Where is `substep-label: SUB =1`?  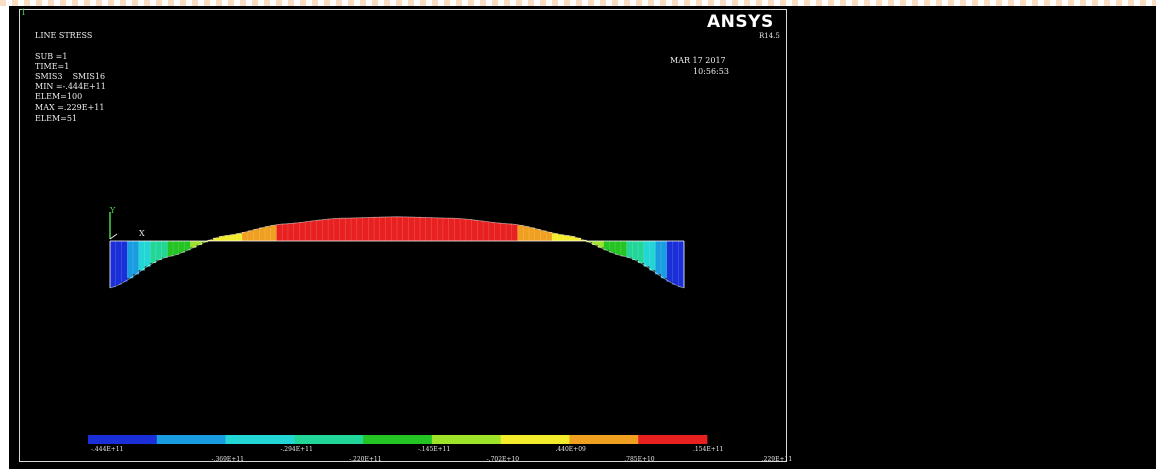
substep-label: SUB =1 is located at coordinates (51, 56).